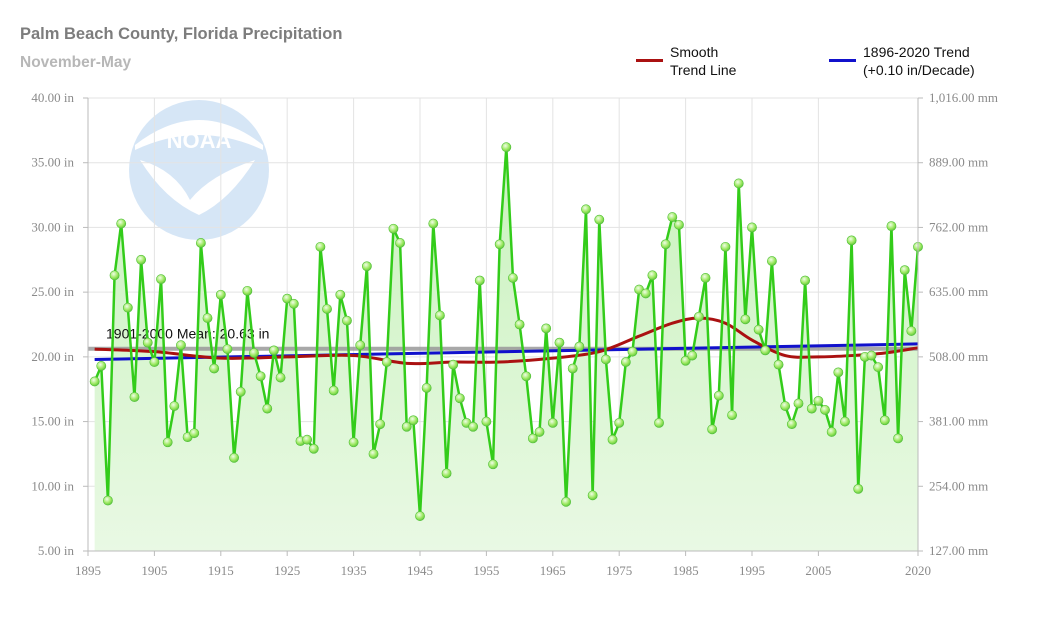 This screenshot has height=641, width=1050. I want to click on y2-tick-label: 381.00 mm, so click(958, 421).